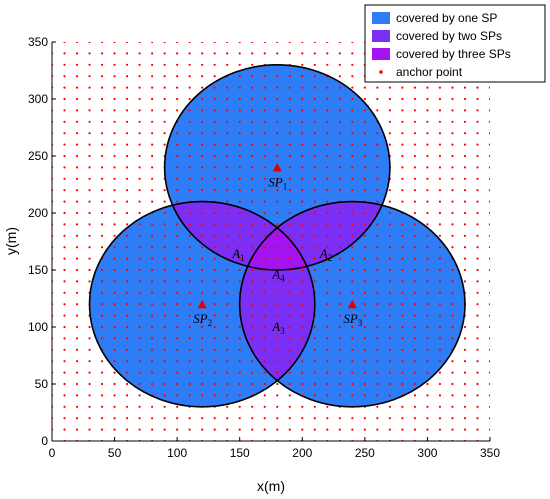 This screenshot has height=499, width=550. Describe the element at coordinates (429, 72) in the screenshot. I see `legend-label: anchor point` at that location.